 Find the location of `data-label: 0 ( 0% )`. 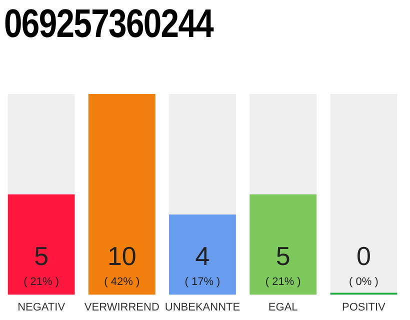

data-label: 0 ( 0% ) is located at coordinates (363, 264).